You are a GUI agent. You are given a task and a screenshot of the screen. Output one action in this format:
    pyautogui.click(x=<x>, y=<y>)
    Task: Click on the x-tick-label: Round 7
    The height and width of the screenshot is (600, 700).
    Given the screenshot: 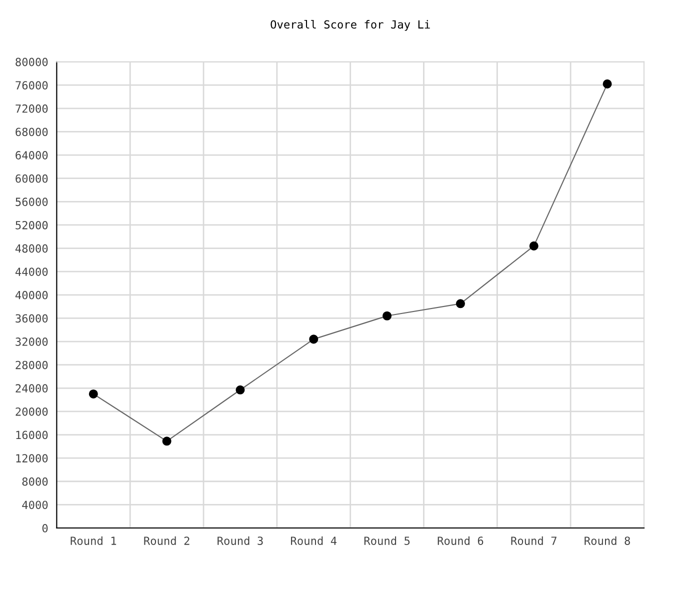 What is the action you would take?
    pyautogui.click(x=533, y=540)
    